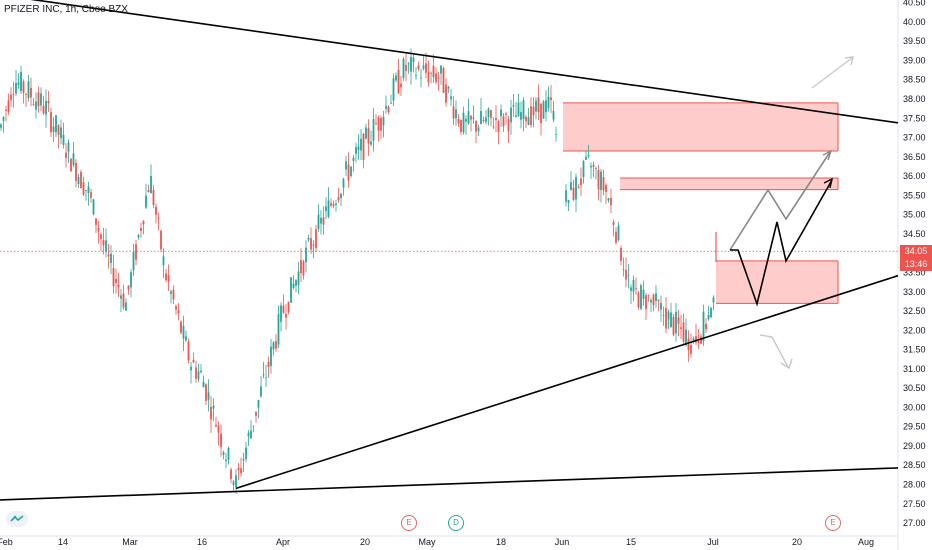  What do you see at coordinates (832, 73) in the screenshot?
I see `upside-arrow-icon` at bounding box center [832, 73].